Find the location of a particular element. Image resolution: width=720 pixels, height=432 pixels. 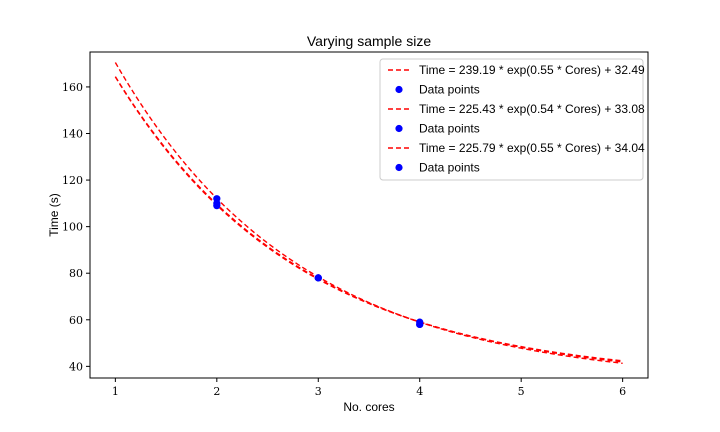

y-tick-label: 80 is located at coordinates (76, 273).